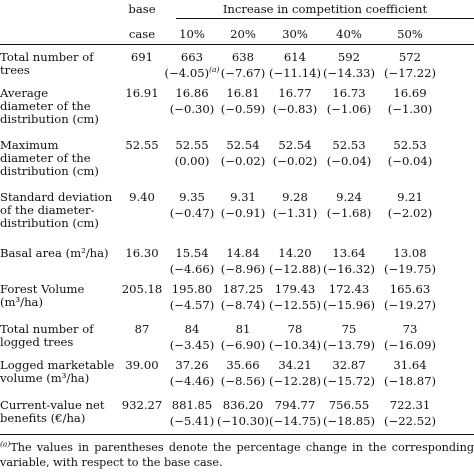 This screenshot has width=474, height=476. I want to click on percent-change: (−8.96), so click(243, 269).